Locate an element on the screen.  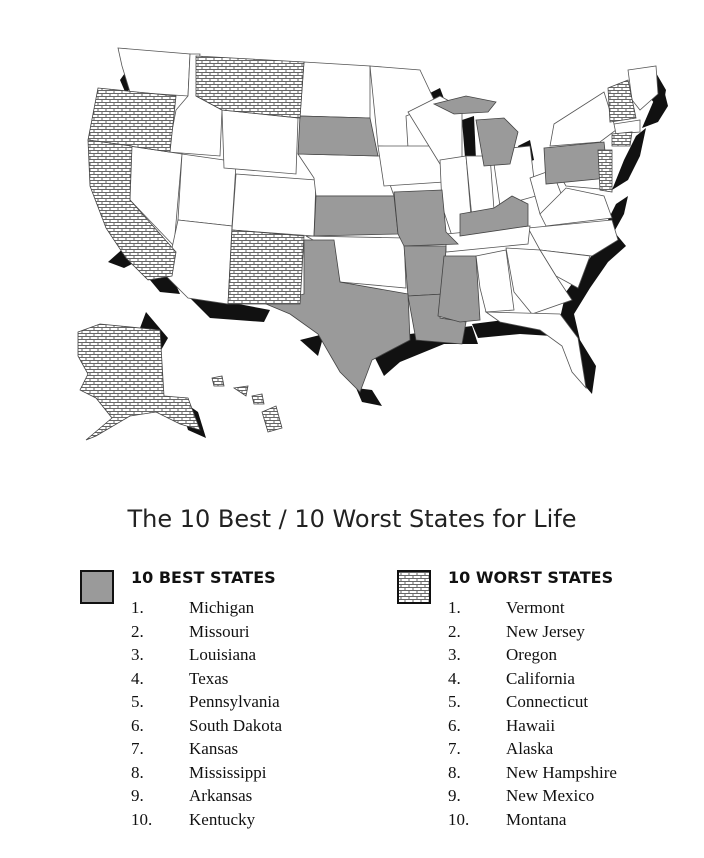
list-item: 5. Connecticut is located at coordinates (532, 704).